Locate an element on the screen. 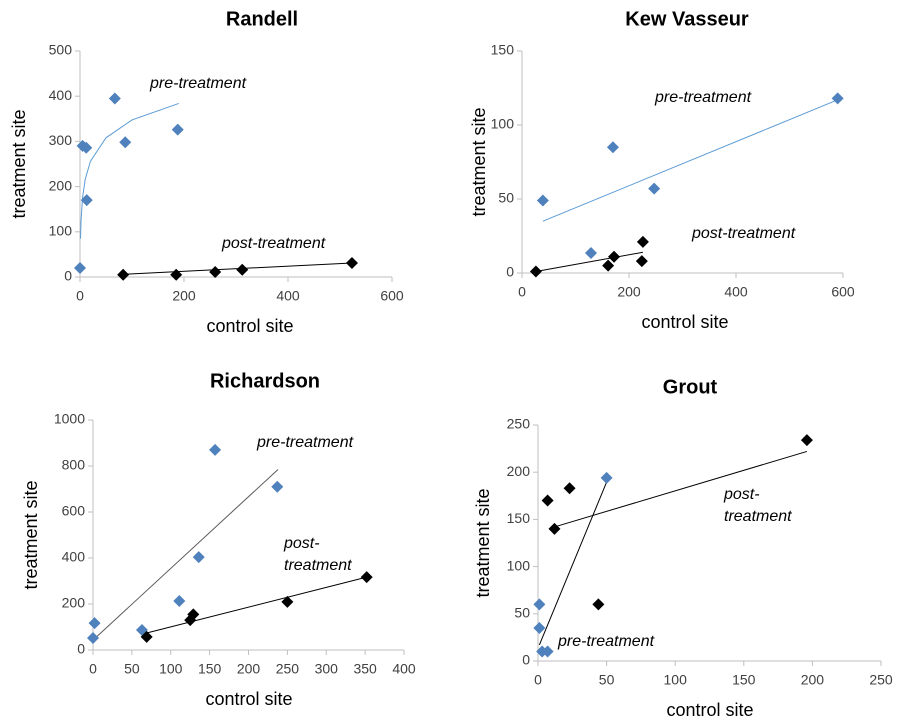  y-tick-label: 600 is located at coordinates (74, 511).